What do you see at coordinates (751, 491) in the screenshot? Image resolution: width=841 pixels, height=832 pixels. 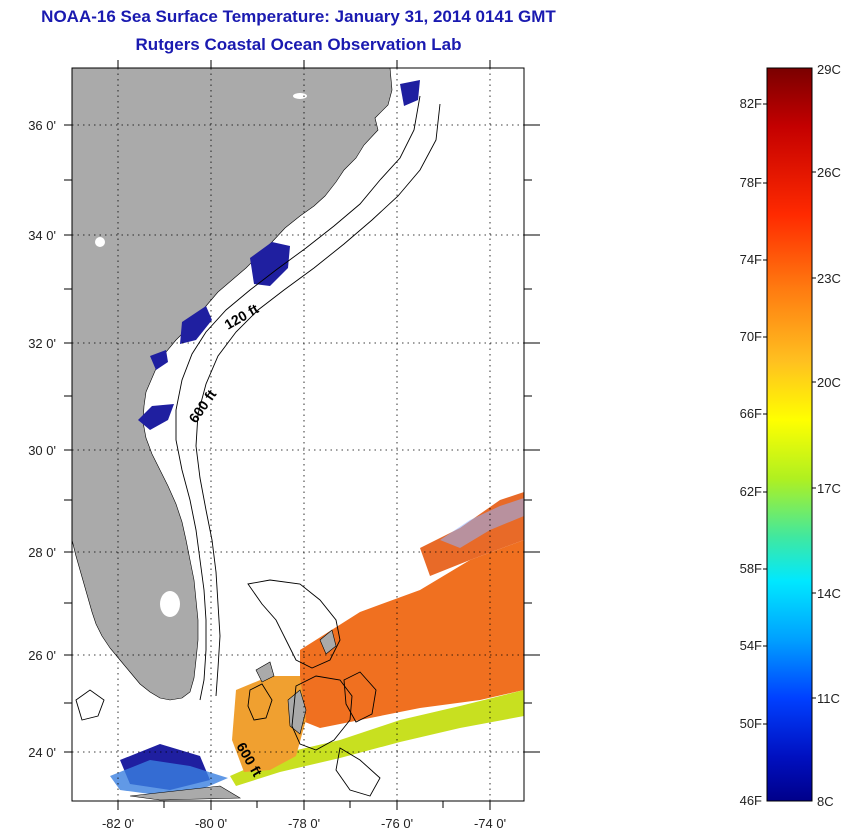 I see `colorbar-label-f: 62F` at bounding box center [751, 491].